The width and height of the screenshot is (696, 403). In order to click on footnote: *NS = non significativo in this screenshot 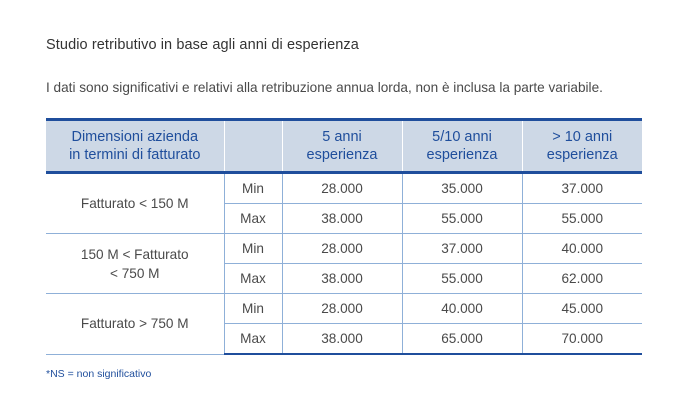, I will do `click(99, 374)`.